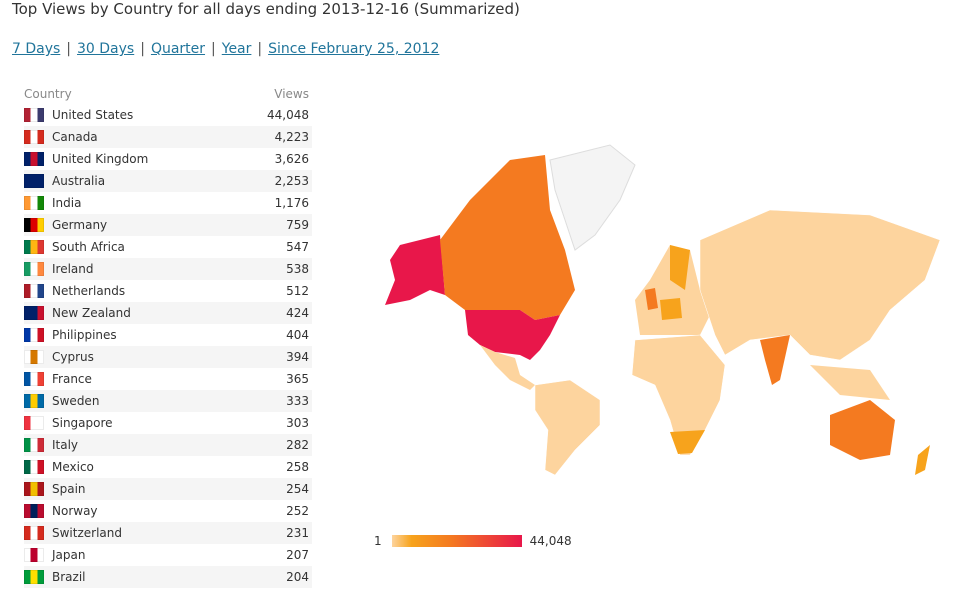  I want to click on table-row: Sweden 333, so click(168, 401).